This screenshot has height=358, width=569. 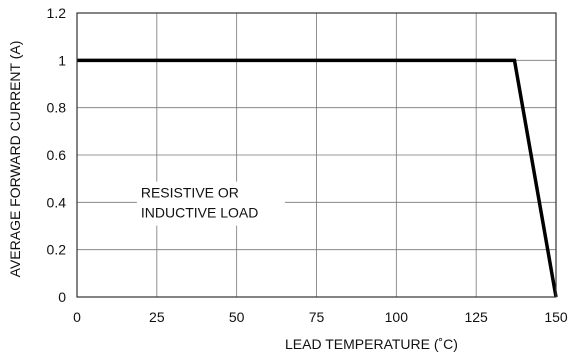 I want to click on x-tick-label: 50, so click(x=237, y=317).